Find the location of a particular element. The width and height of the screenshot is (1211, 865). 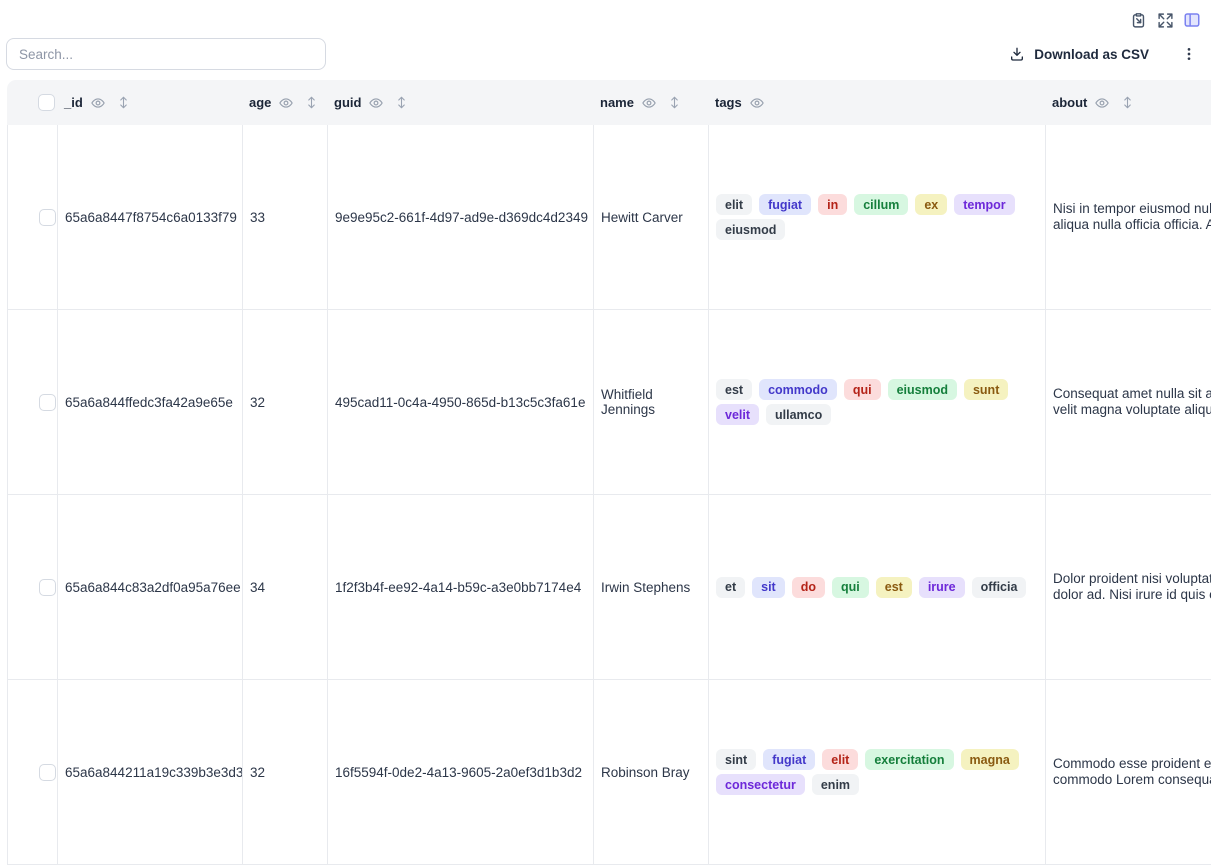

table-header: _id age guid name tags about is located at coordinates (609, 102).